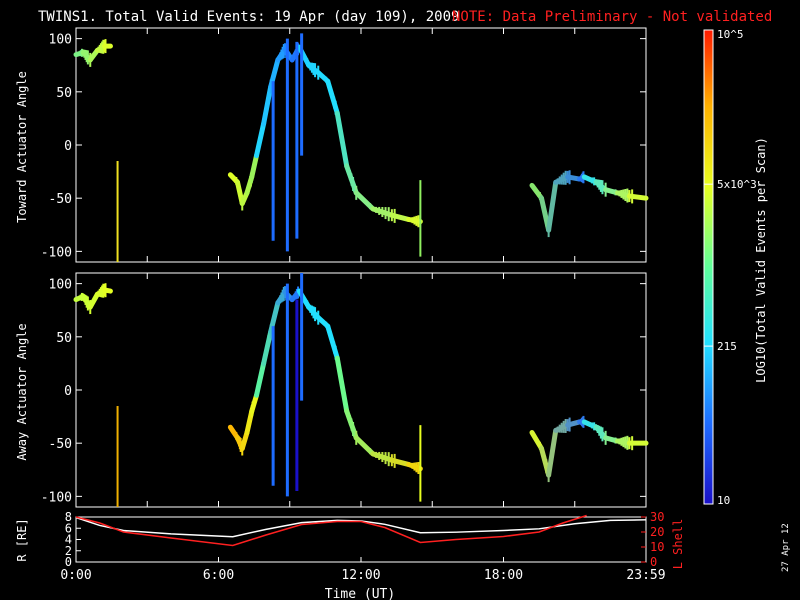 The height and width of the screenshot is (600, 800). I want to click on colorbar-ticks: 10 215 5x10^3 10^5, so click(730, 267).